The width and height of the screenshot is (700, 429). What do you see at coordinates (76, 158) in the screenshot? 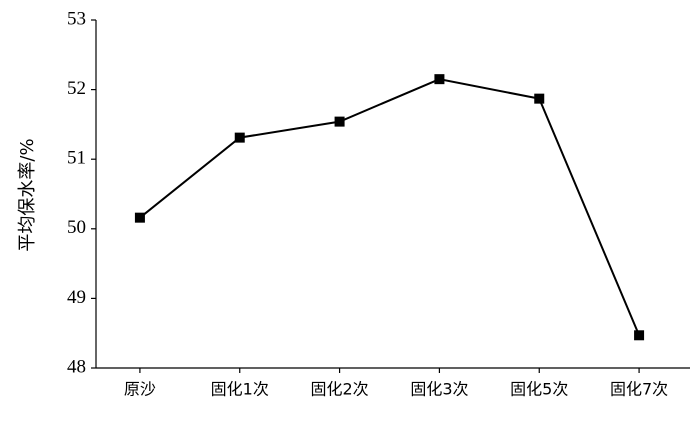
I see `y-tick-label: 51` at bounding box center [76, 158].